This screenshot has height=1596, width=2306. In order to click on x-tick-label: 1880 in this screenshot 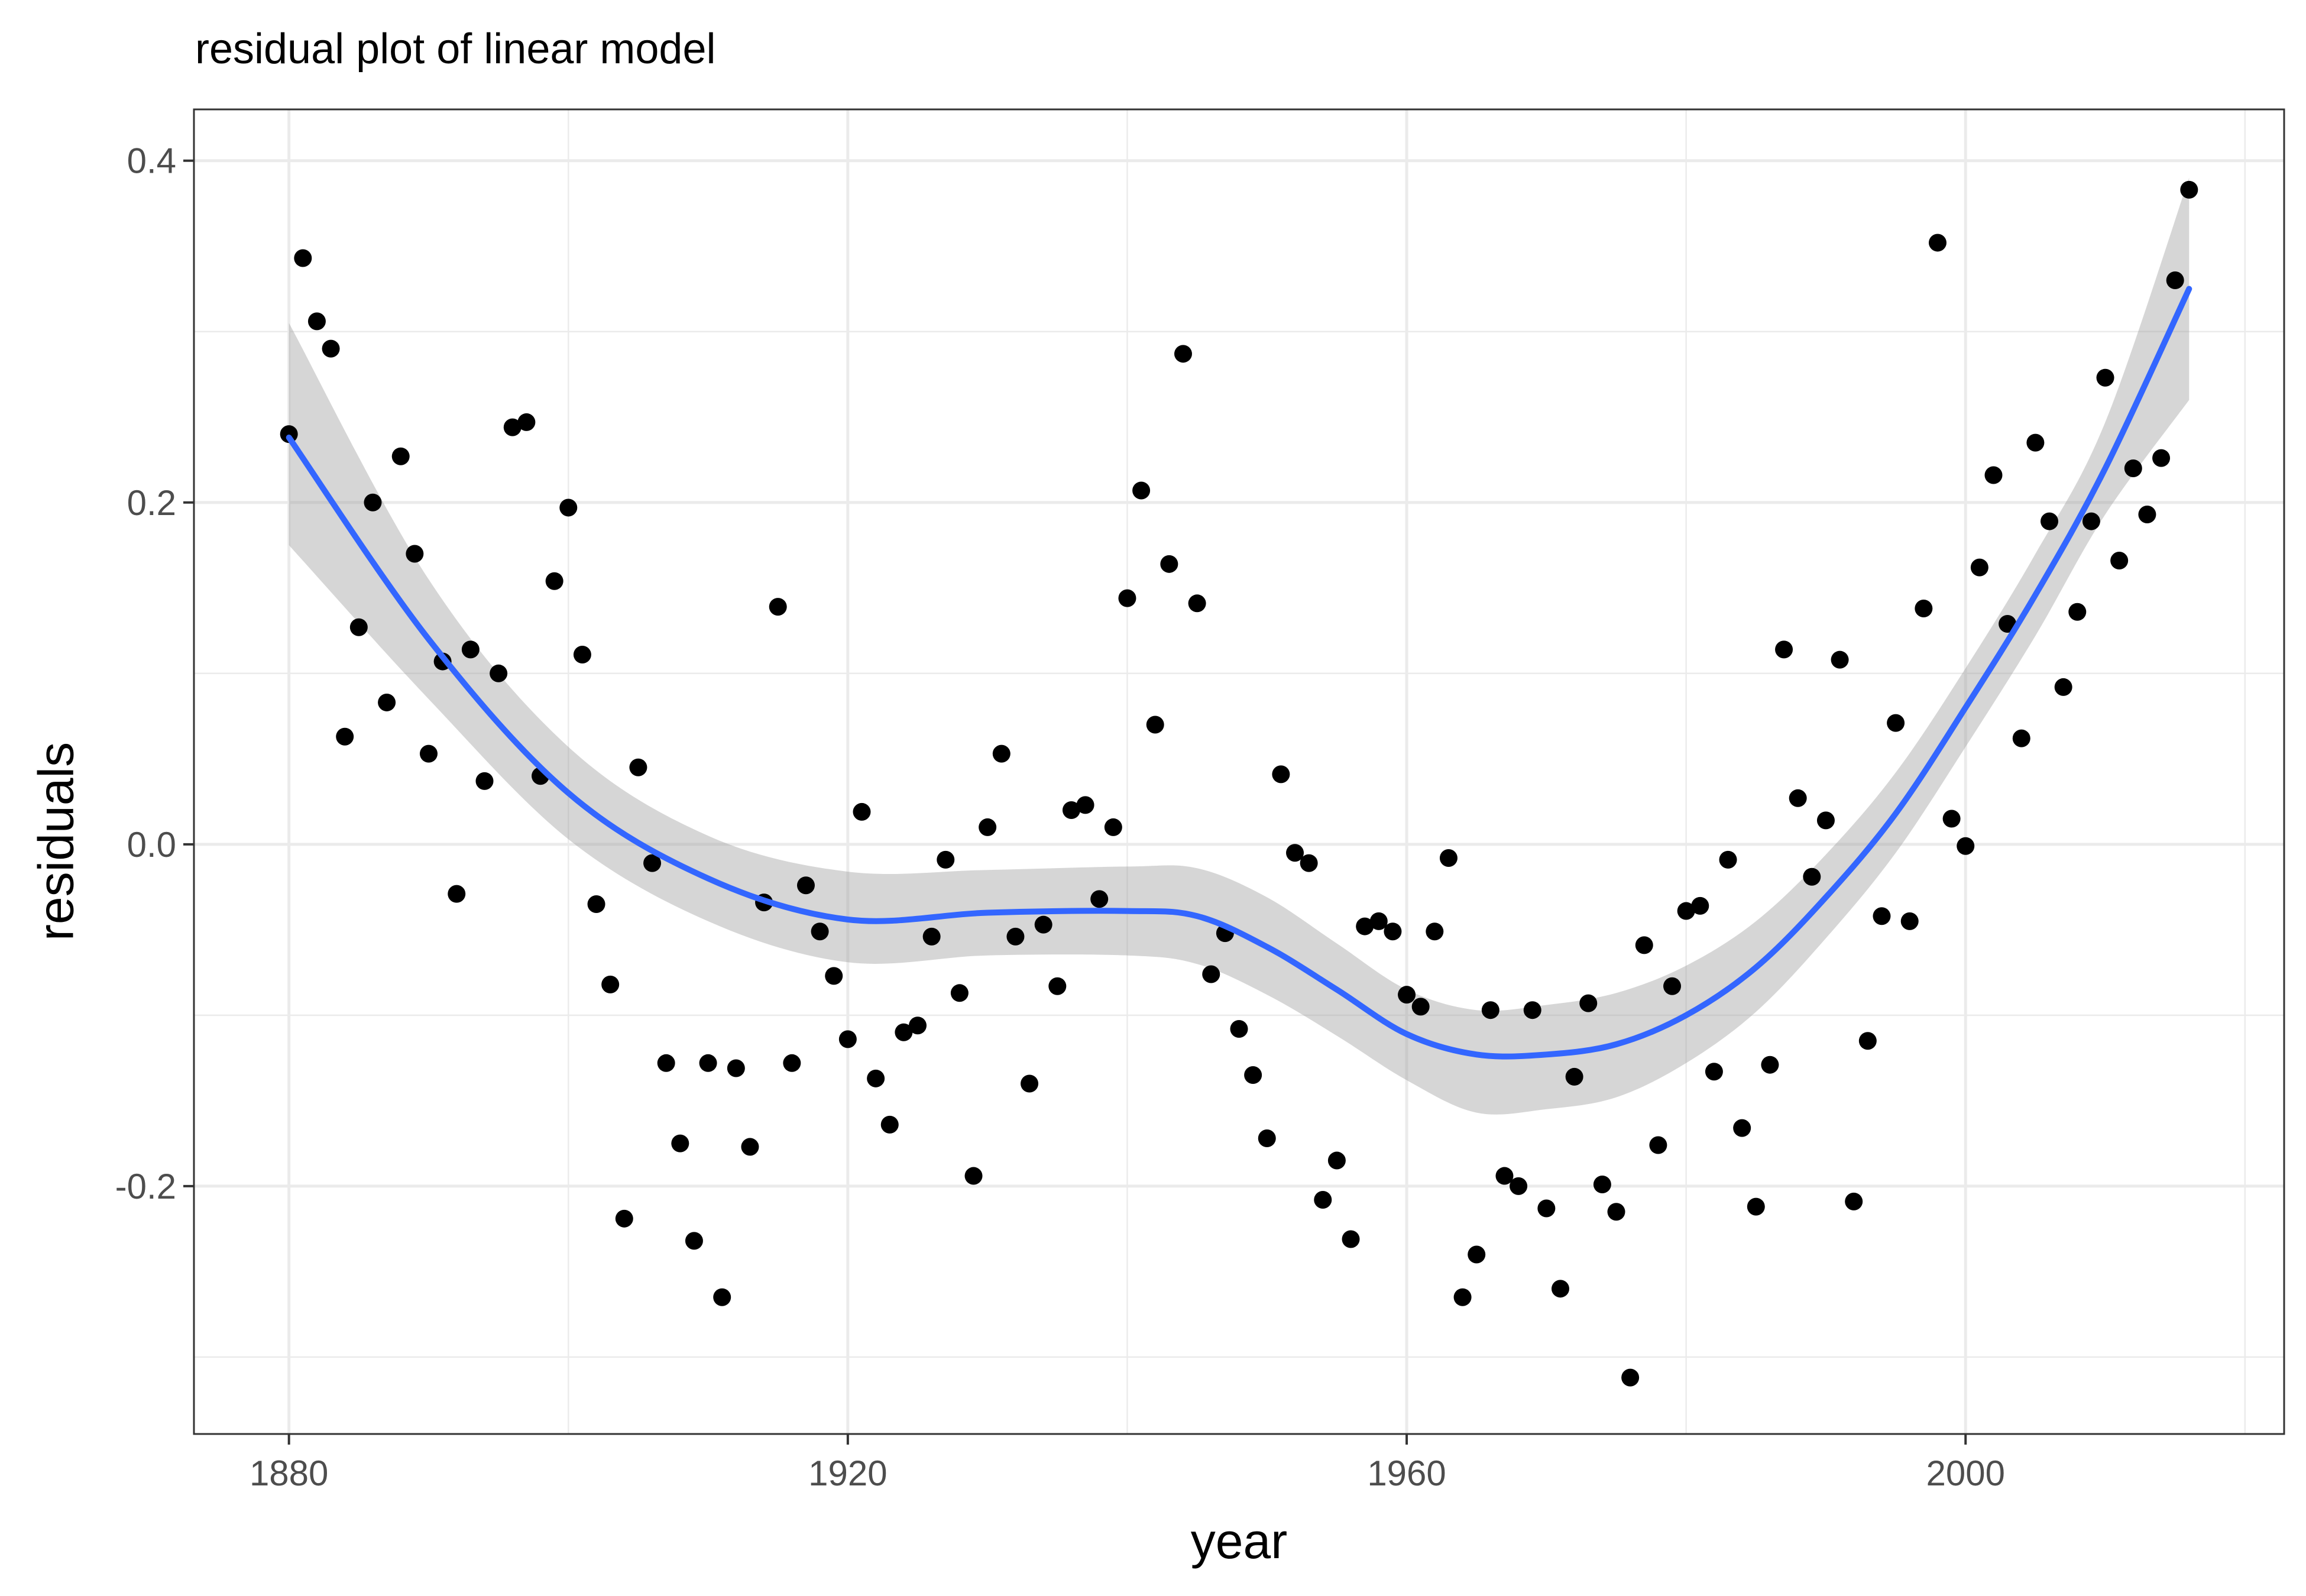, I will do `click(289, 1473)`.